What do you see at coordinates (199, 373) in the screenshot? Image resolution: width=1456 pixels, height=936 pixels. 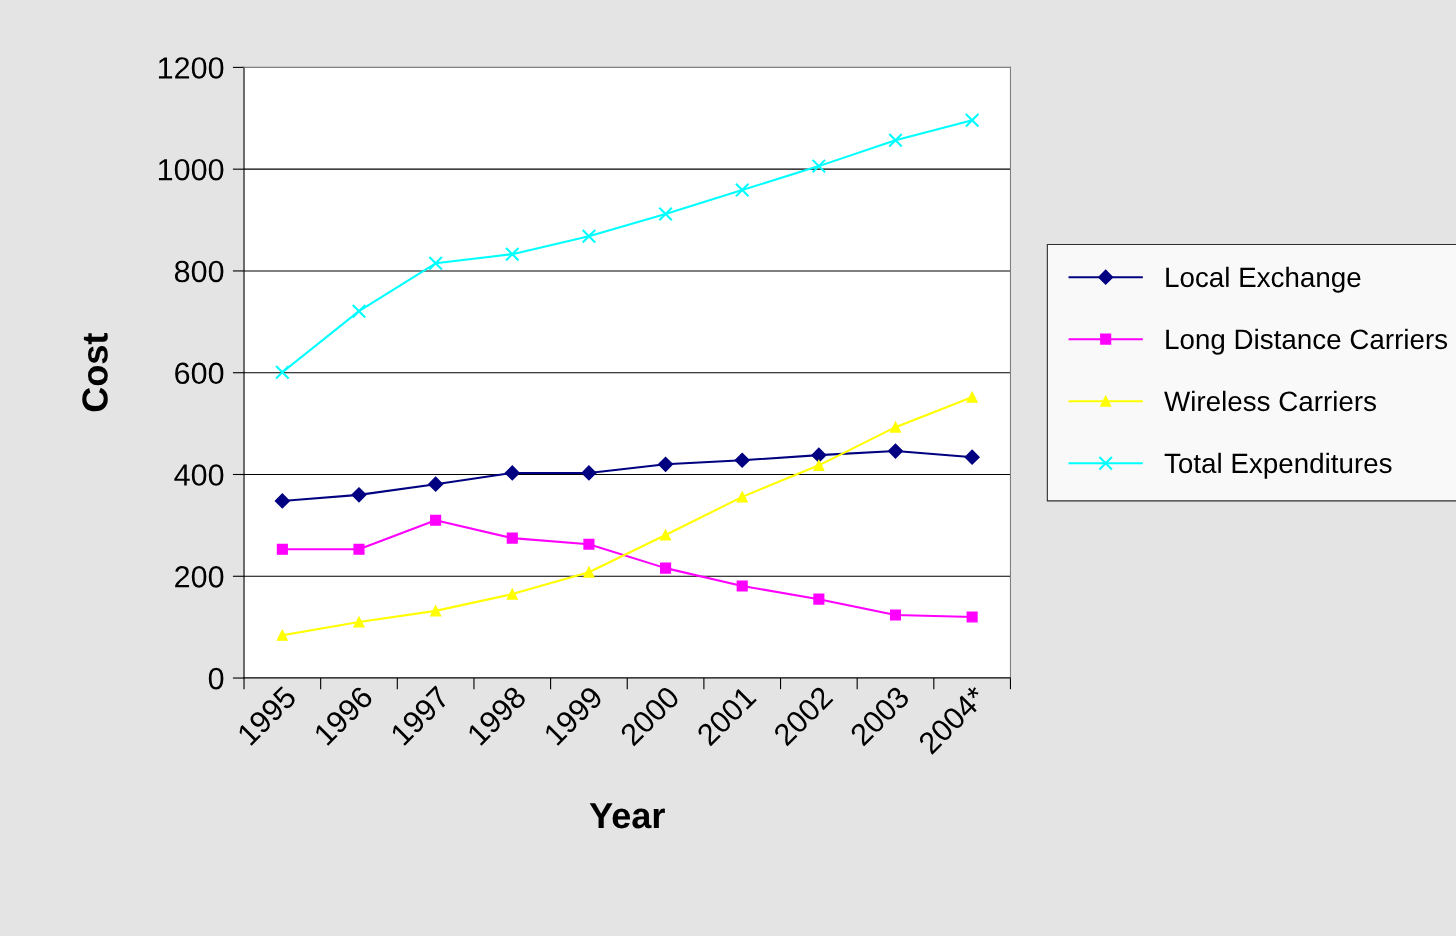 I see `y-tick-label: 600` at bounding box center [199, 373].